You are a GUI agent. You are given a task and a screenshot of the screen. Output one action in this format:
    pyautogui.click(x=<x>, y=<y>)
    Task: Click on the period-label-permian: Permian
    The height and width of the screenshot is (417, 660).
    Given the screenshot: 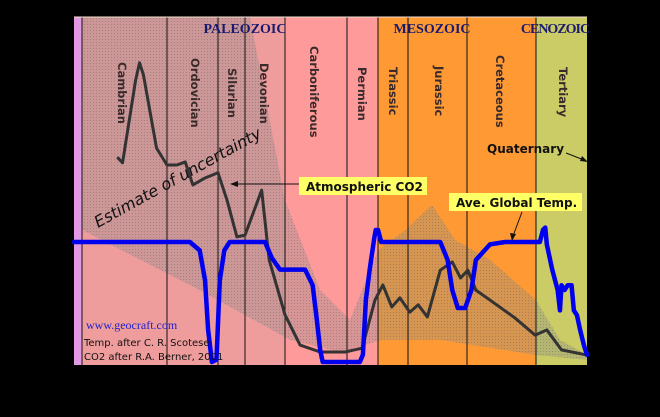 What is the action you would take?
    pyautogui.click(x=362, y=94)
    